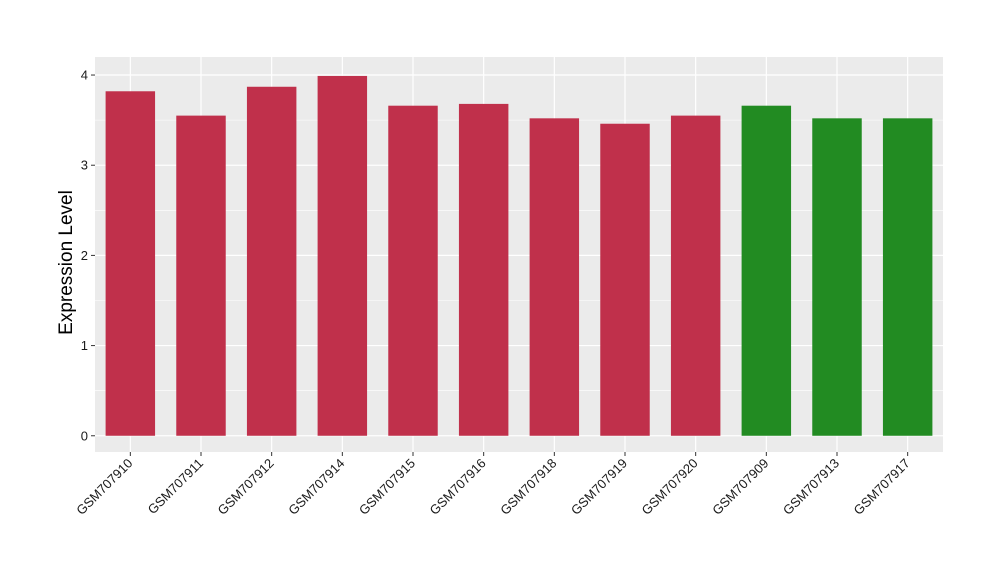 The height and width of the screenshot is (580, 1000). I want to click on x-tick-label: GSM707917, so click(882, 487).